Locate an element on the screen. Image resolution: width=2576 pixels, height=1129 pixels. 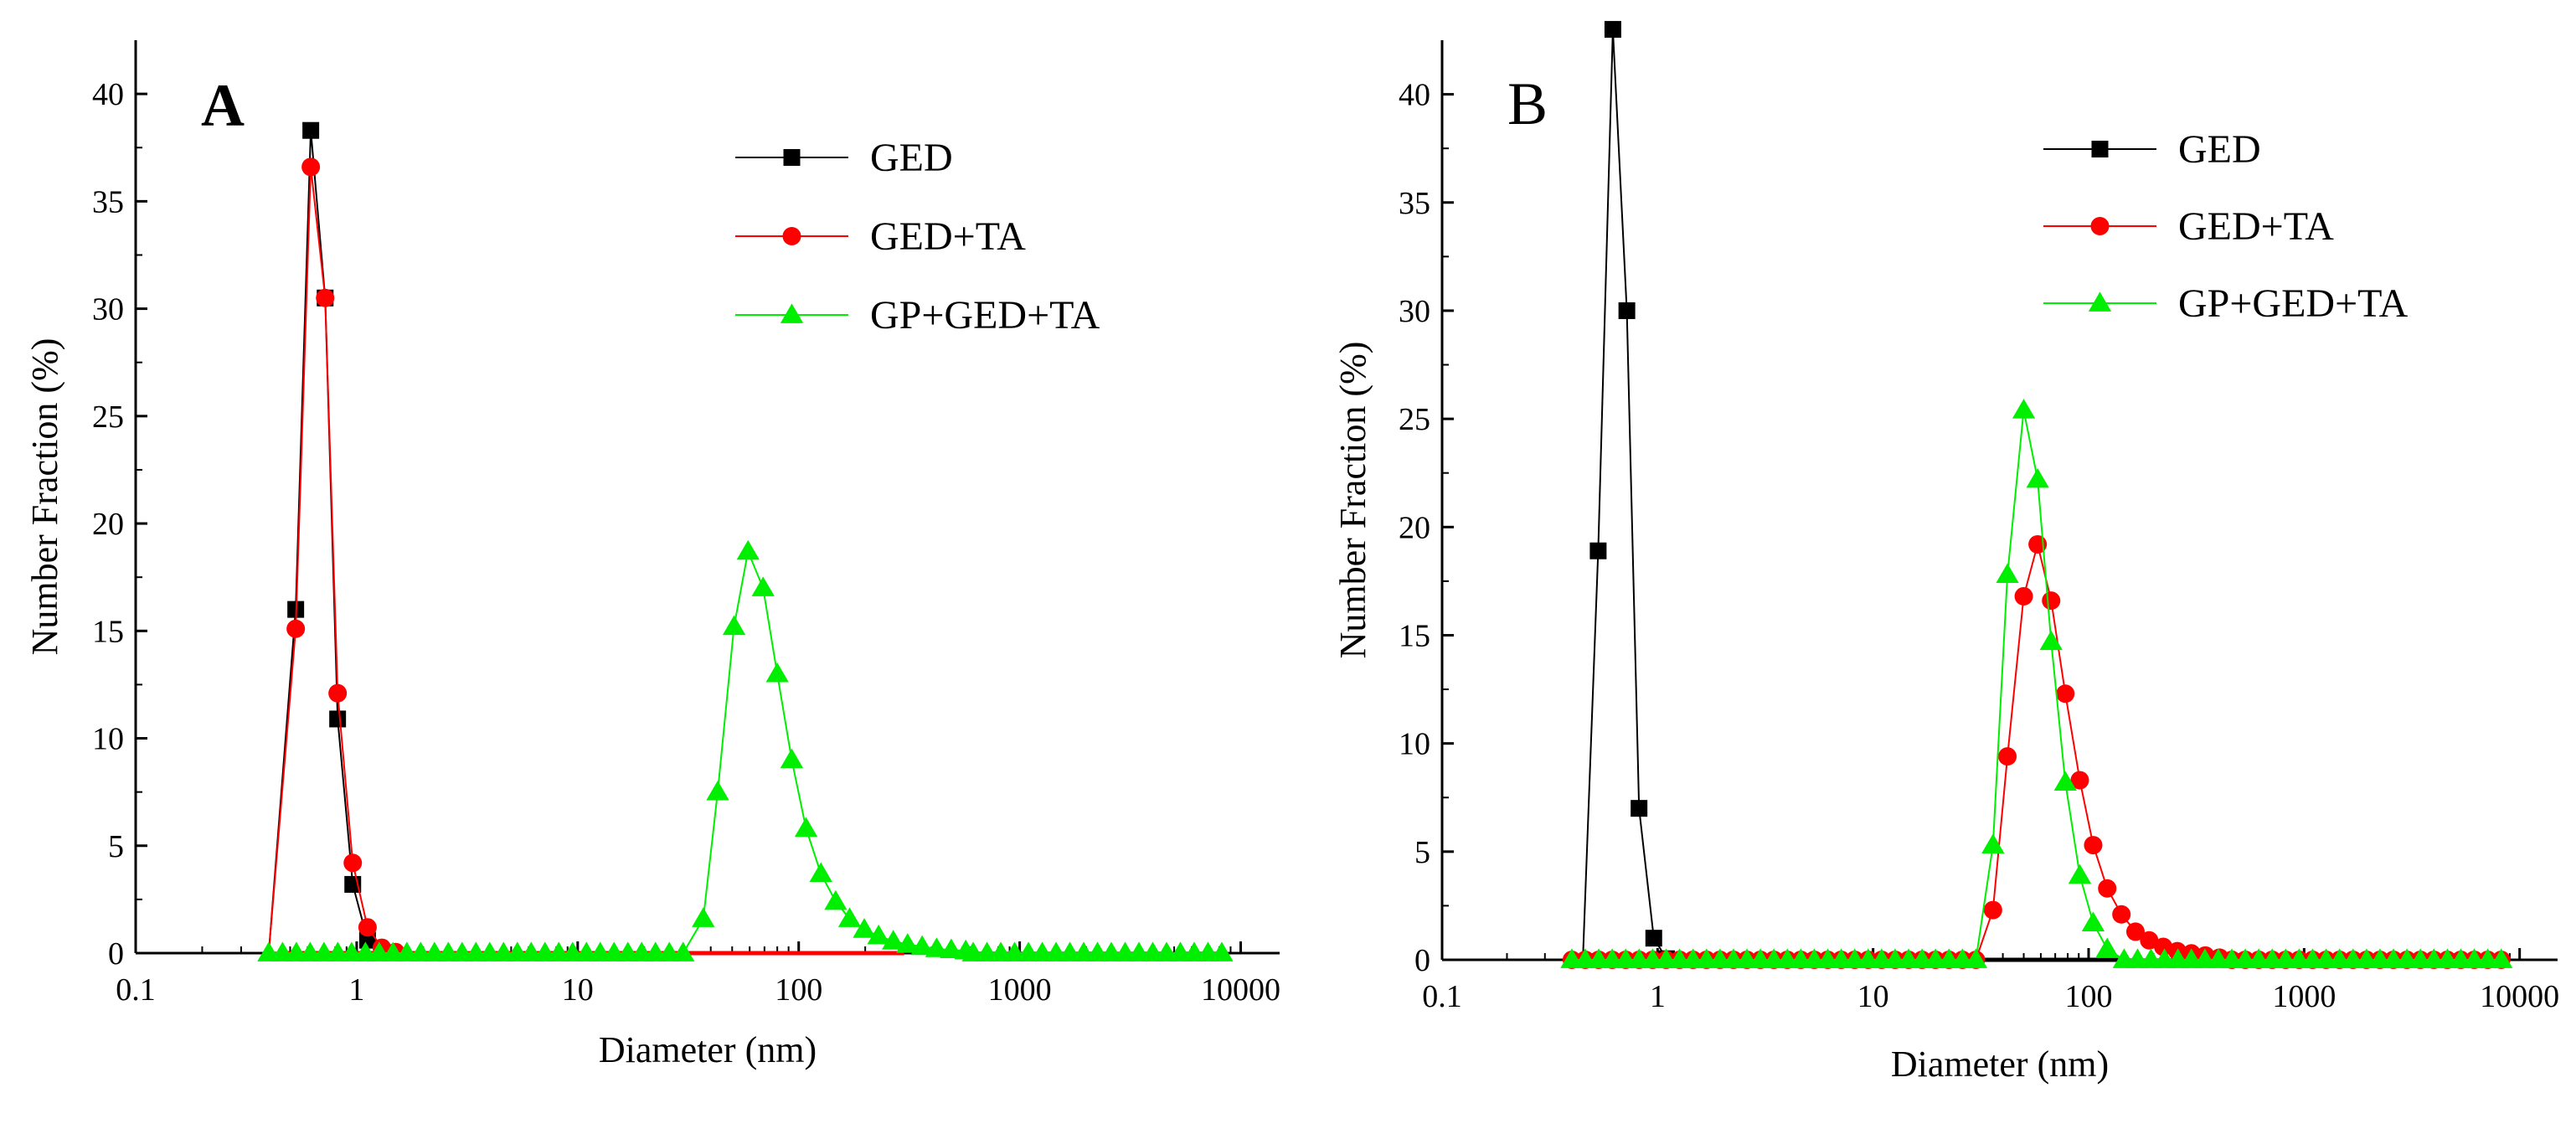
y-tick-label: 40 is located at coordinates (1414, 95).